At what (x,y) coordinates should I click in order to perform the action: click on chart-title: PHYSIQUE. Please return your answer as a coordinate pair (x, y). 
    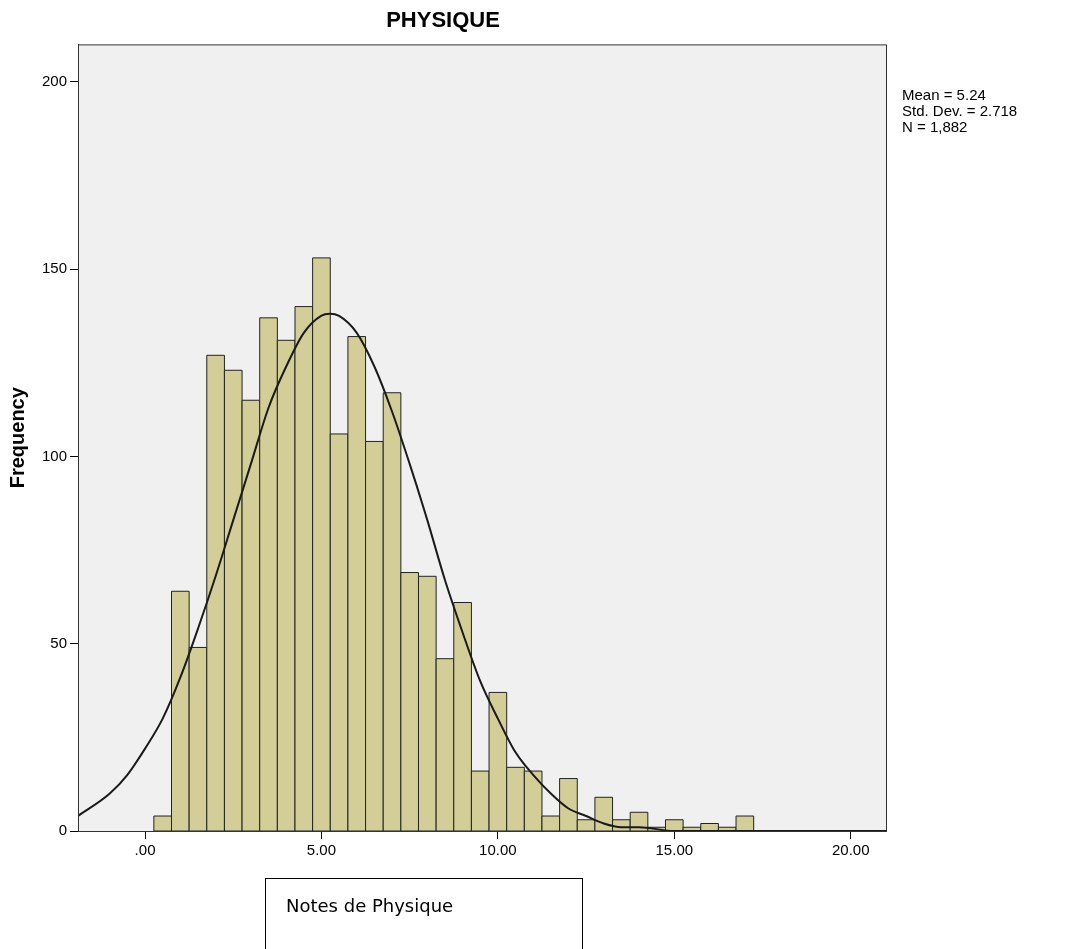
    Looking at the image, I should click on (443, 20).